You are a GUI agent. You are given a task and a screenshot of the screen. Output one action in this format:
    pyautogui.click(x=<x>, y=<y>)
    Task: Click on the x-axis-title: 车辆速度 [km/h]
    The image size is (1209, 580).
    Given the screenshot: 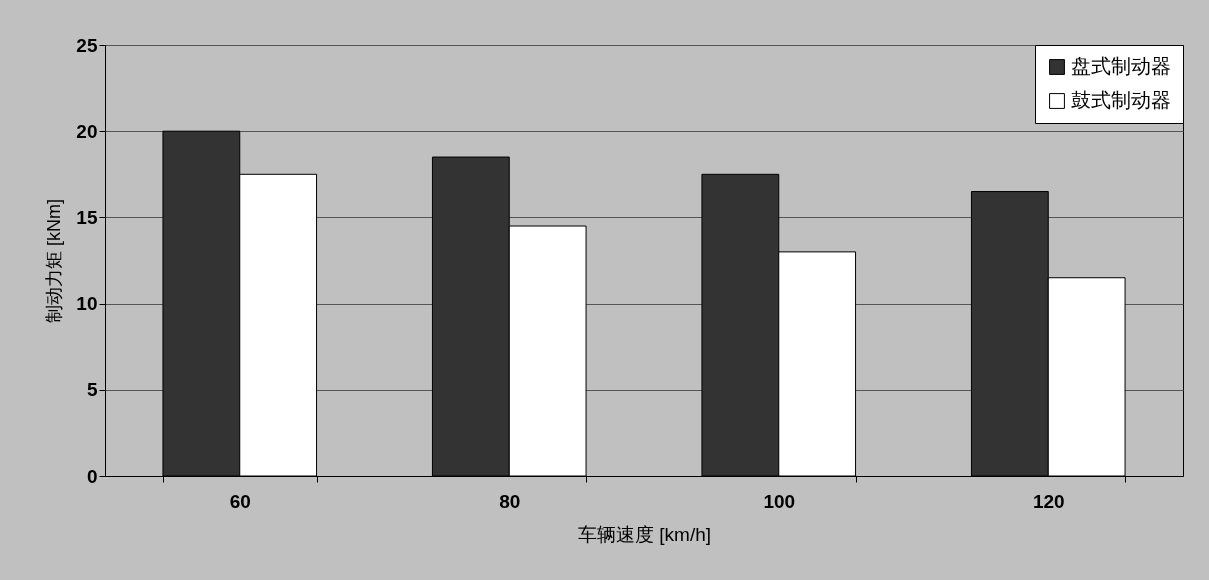 What is the action you would take?
    pyautogui.click(x=644, y=534)
    